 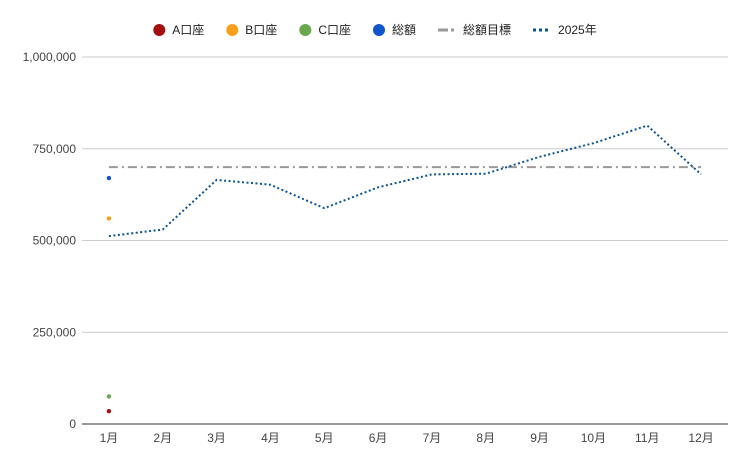 What do you see at coordinates (647, 438) in the screenshot?
I see `x-tick-label: 11月` at bounding box center [647, 438].